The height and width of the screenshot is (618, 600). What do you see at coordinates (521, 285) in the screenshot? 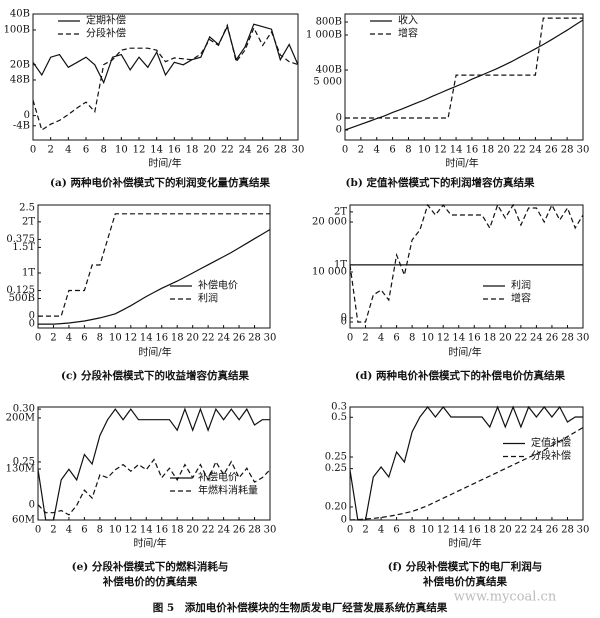
I see `legend-label: 利润` at bounding box center [521, 285].